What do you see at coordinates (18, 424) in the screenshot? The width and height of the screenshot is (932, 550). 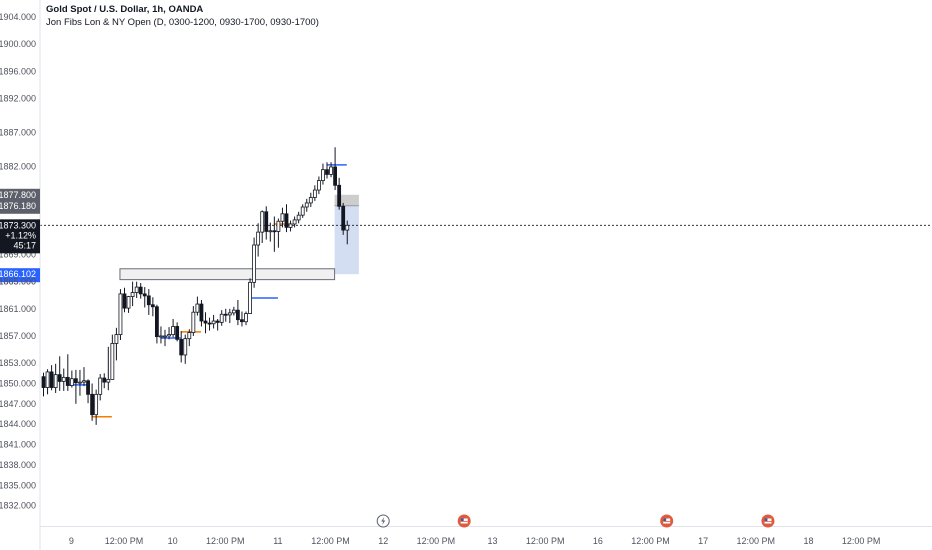 I see `price-tick-label: 1844.000` at bounding box center [18, 424].